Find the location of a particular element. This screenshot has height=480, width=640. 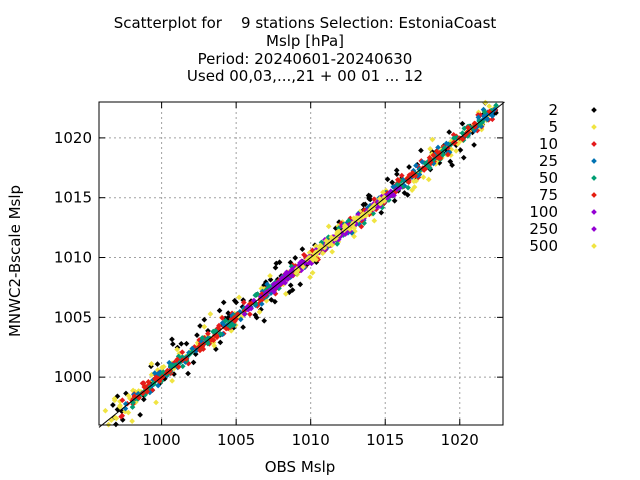

y-tick-label: 1005 is located at coordinates (73, 317).